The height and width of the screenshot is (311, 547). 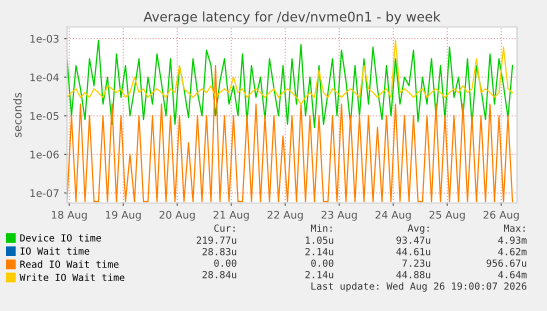 What do you see at coordinates (44, 116) in the screenshot?
I see `y-tick-label: 1e-05` at bounding box center [44, 116].